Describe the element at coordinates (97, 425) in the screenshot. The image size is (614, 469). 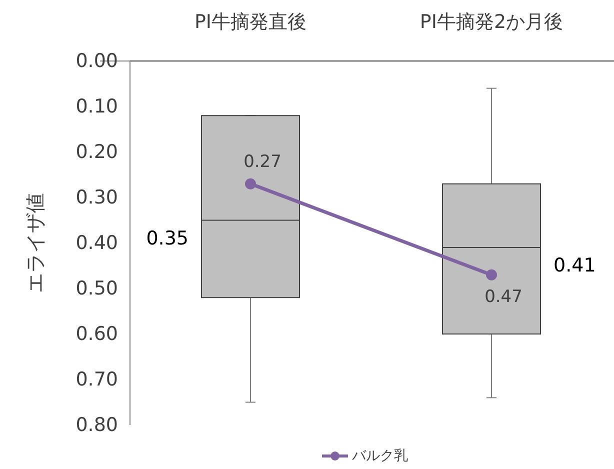
I see `y-tick-label: 0.80` at that location.